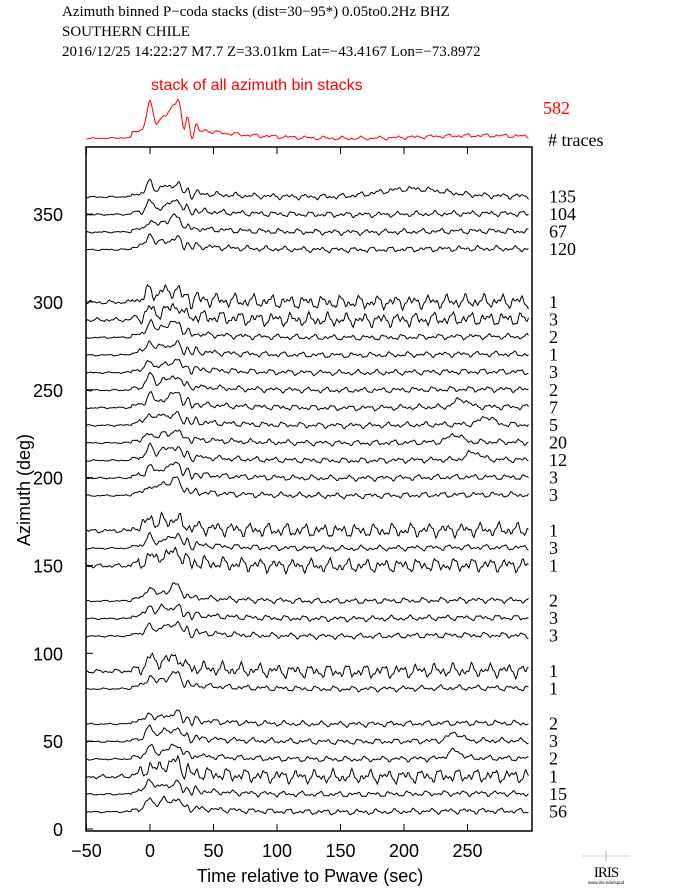 The height and width of the screenshot is (896, 695). Describe the element at coordinates (558, 811) in the screenshot. I see `trace-count: 56` at that location.